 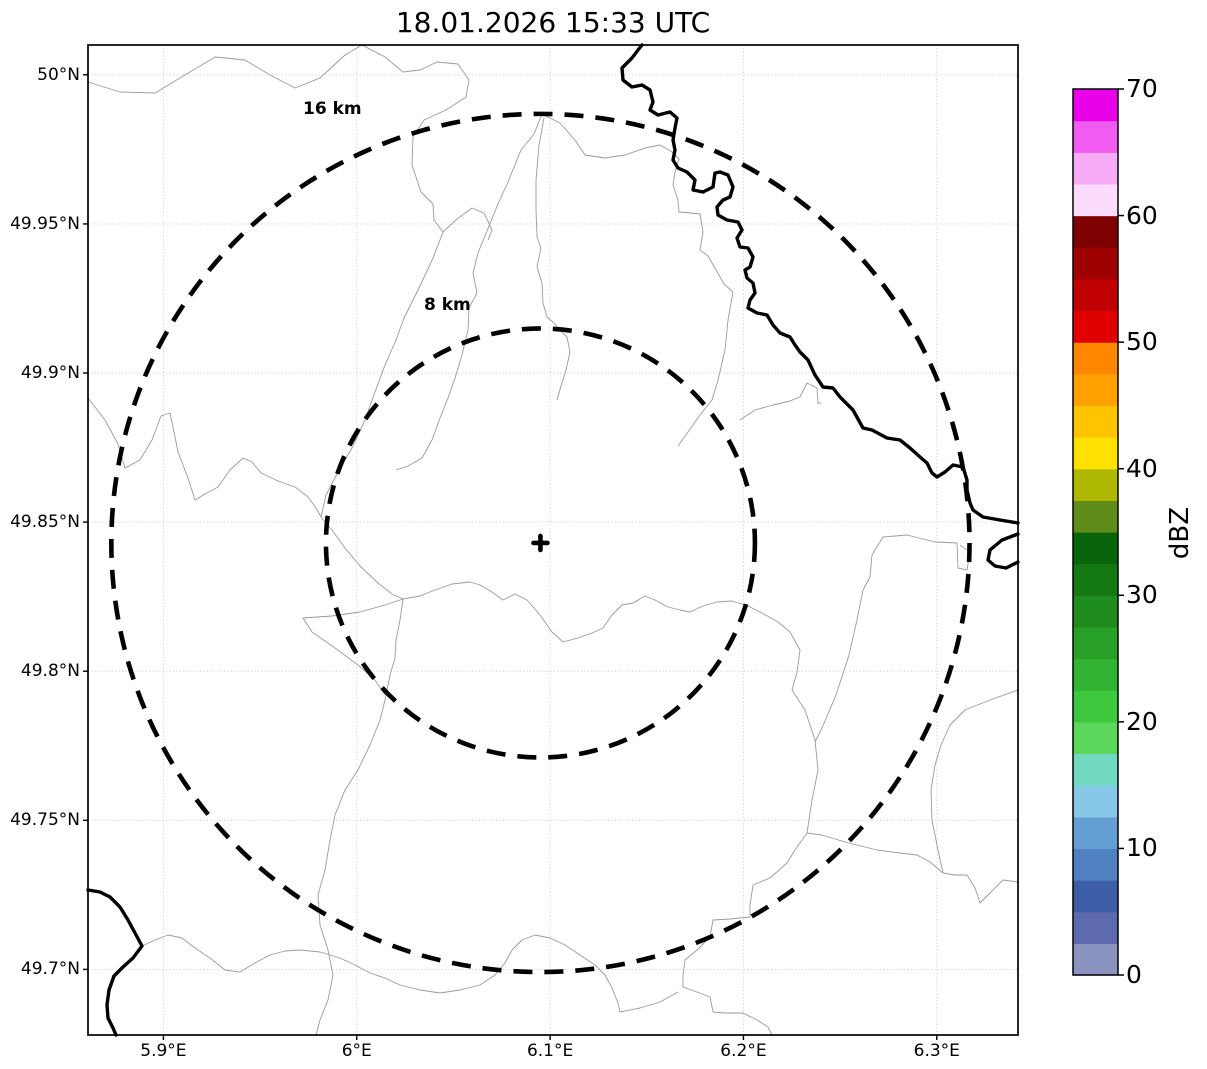 What do you see at coordinates (45, 223) in the screenshot?
I see `y-tick-label-1: 49.95°N` at bounding box center [45, 223].